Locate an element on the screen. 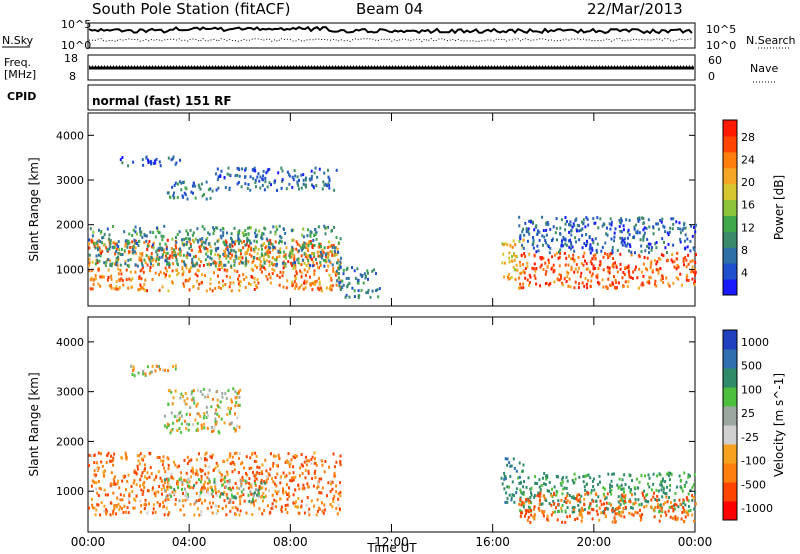 The width and height of the screenshot is (800, 554). x-axis-label: Time UT is located at coordinates (391, 547).